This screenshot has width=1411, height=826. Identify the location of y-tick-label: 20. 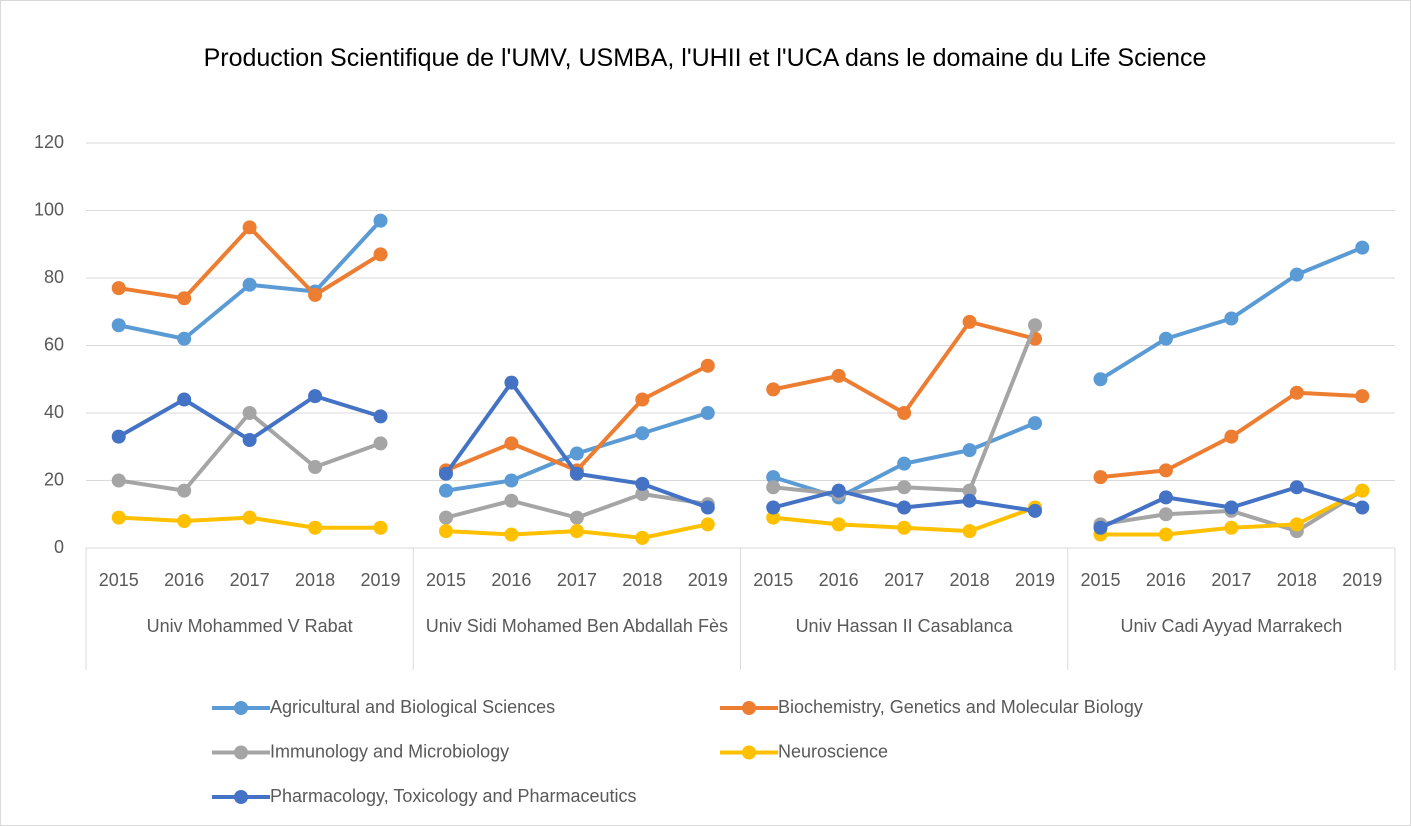
(54, 479).